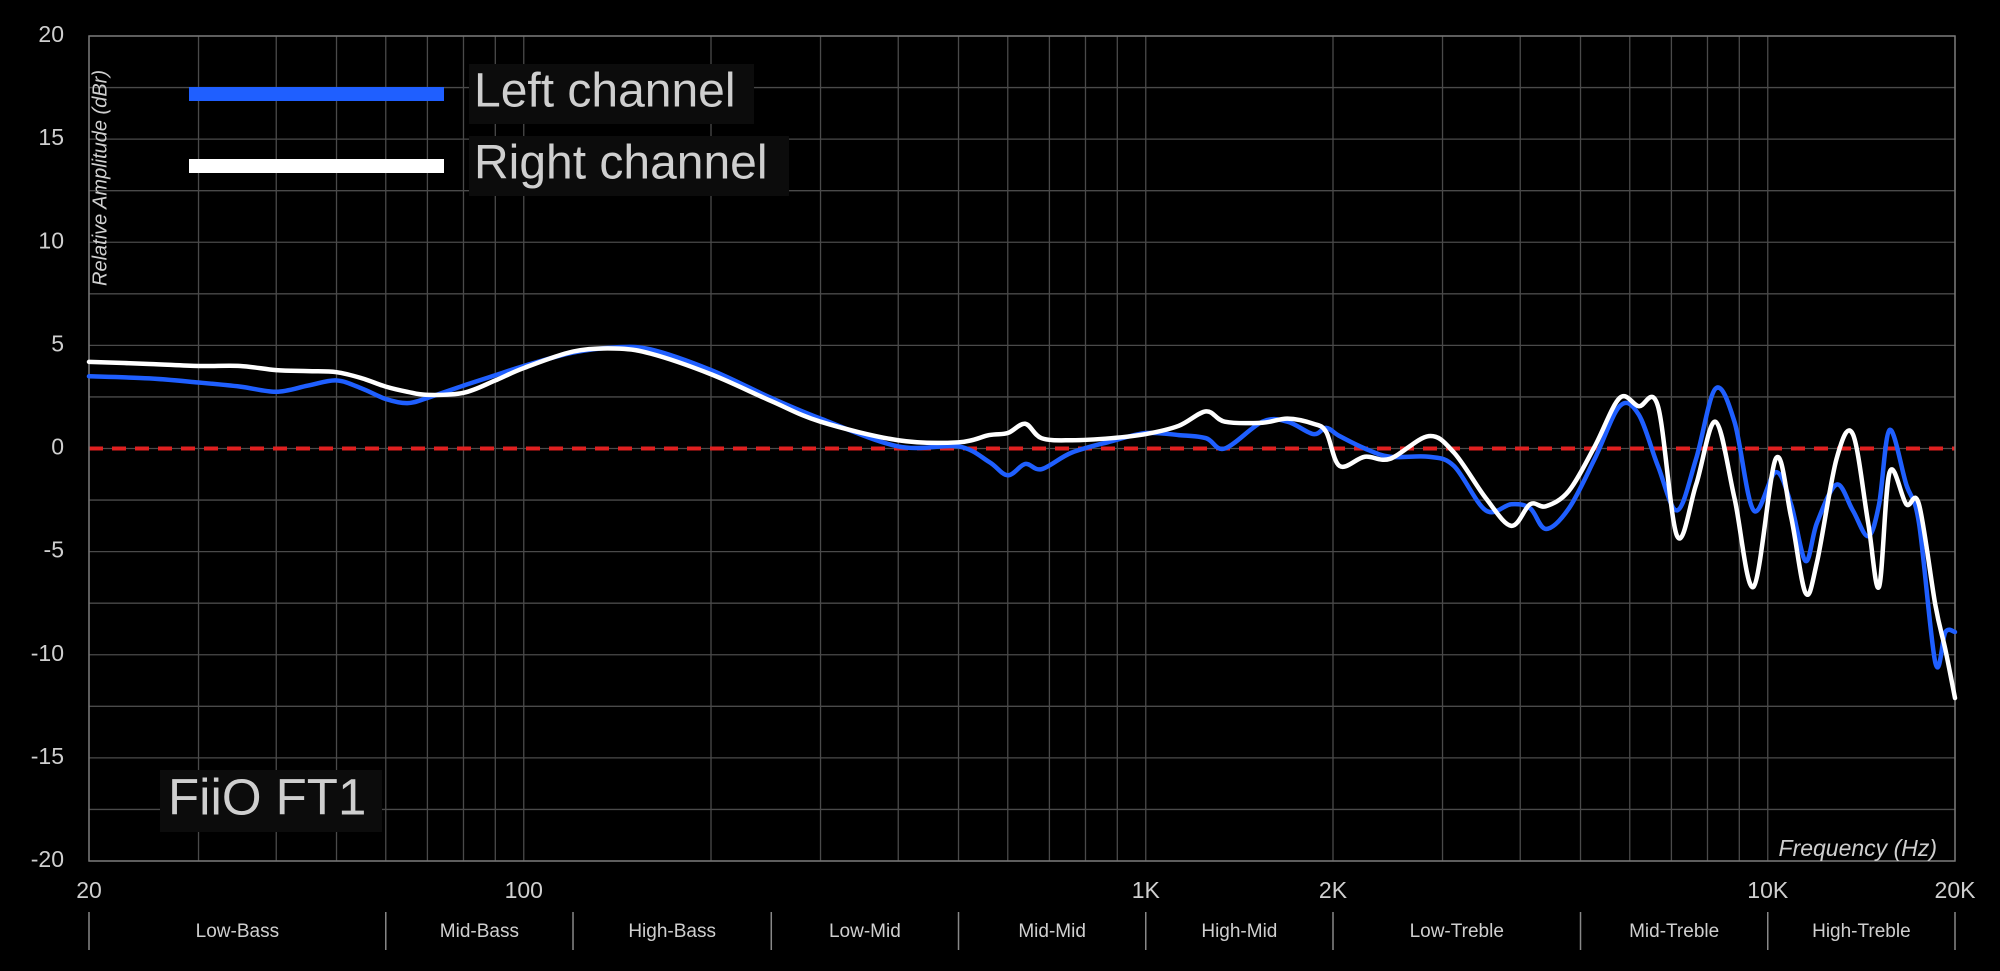 Image resolution: width=2000 pixels, height=971 pixels. What do you see at coordinates (621, 163) in the screenshot?
I see `legend-label: Right channel` at bounding box center [621, 163].